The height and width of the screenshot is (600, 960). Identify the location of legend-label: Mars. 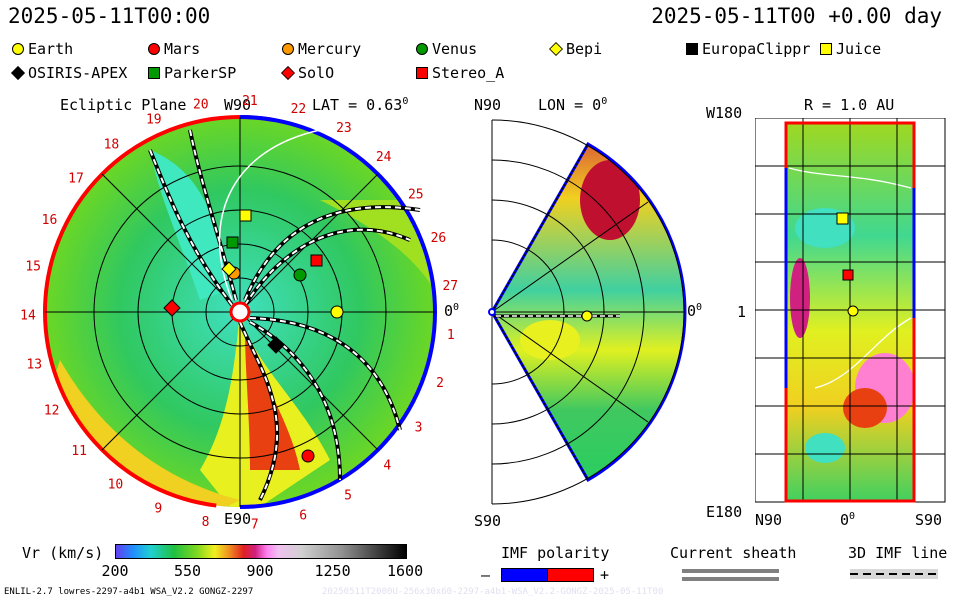
(182, 49).